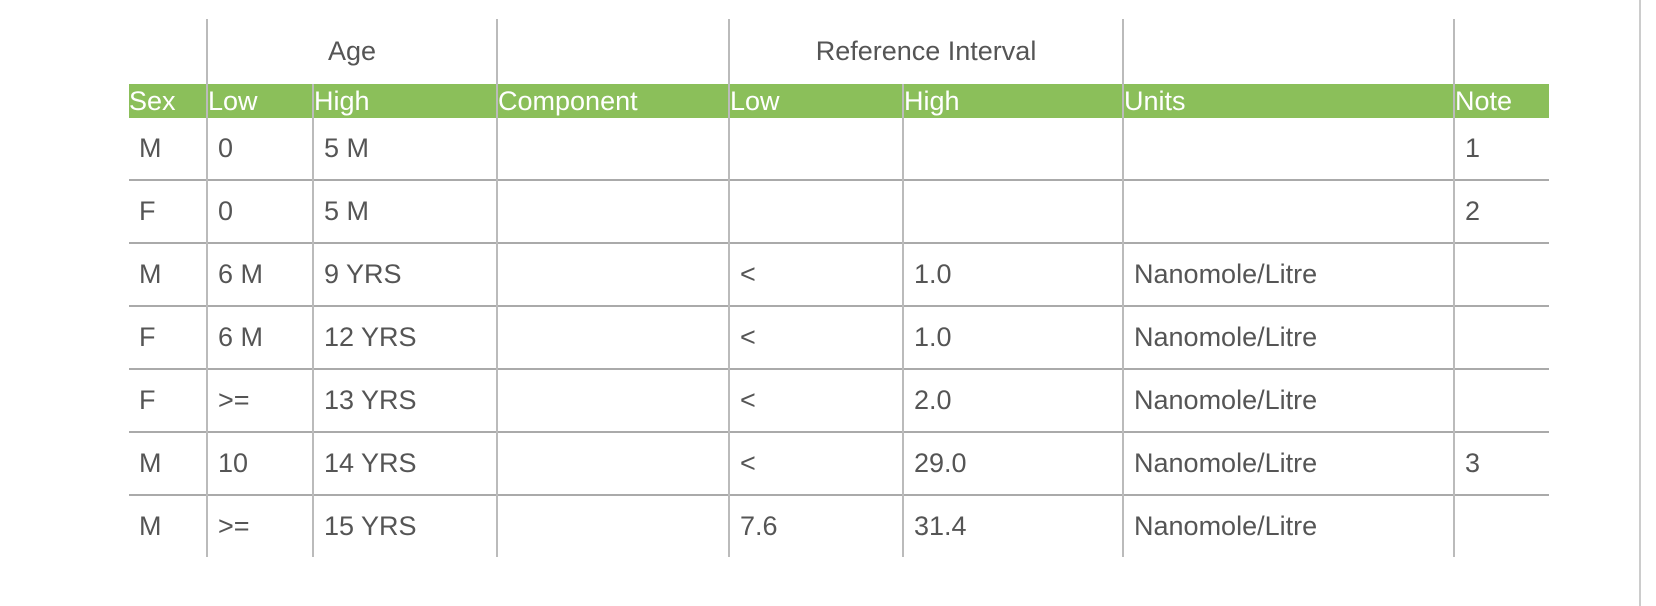 The height and width of the screenshot is (606, 1656). I want to click on column-header: Note, so click(1501, 101).